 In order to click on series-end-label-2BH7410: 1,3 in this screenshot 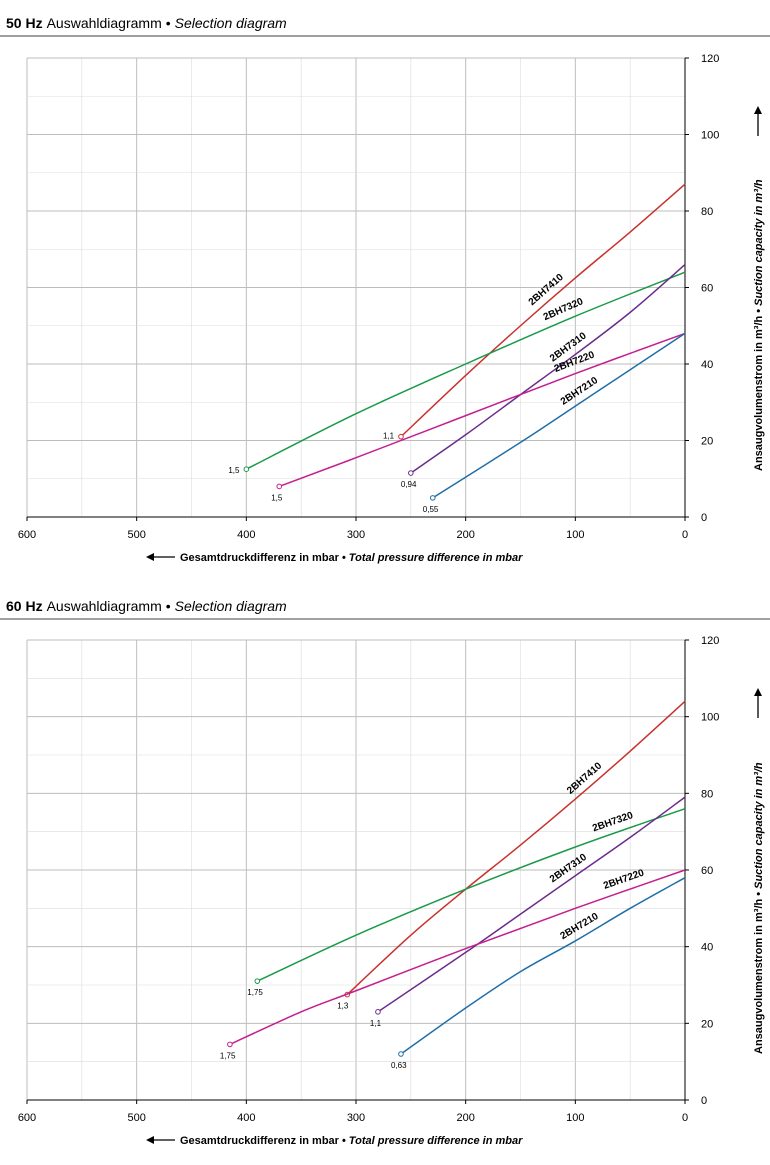, I will do `click(343, 1006)`.